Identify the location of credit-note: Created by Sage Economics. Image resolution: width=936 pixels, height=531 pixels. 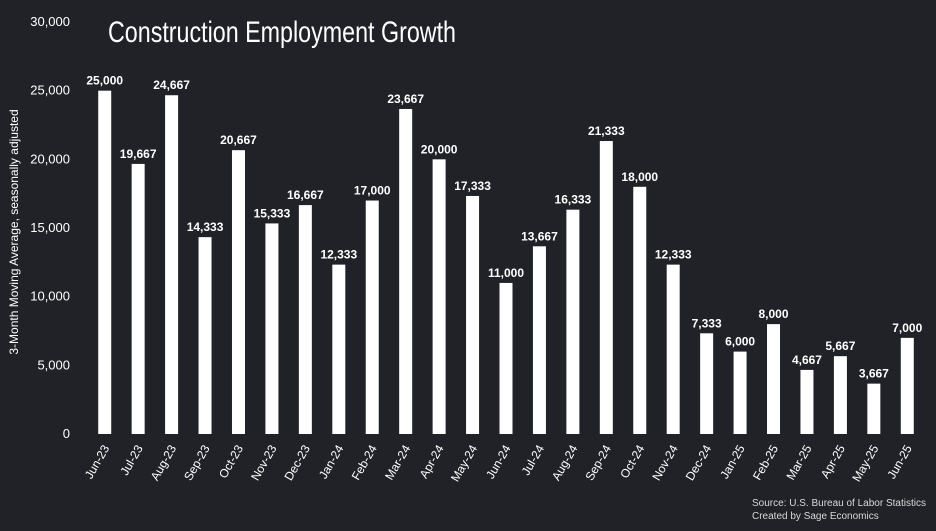
(815, 516).